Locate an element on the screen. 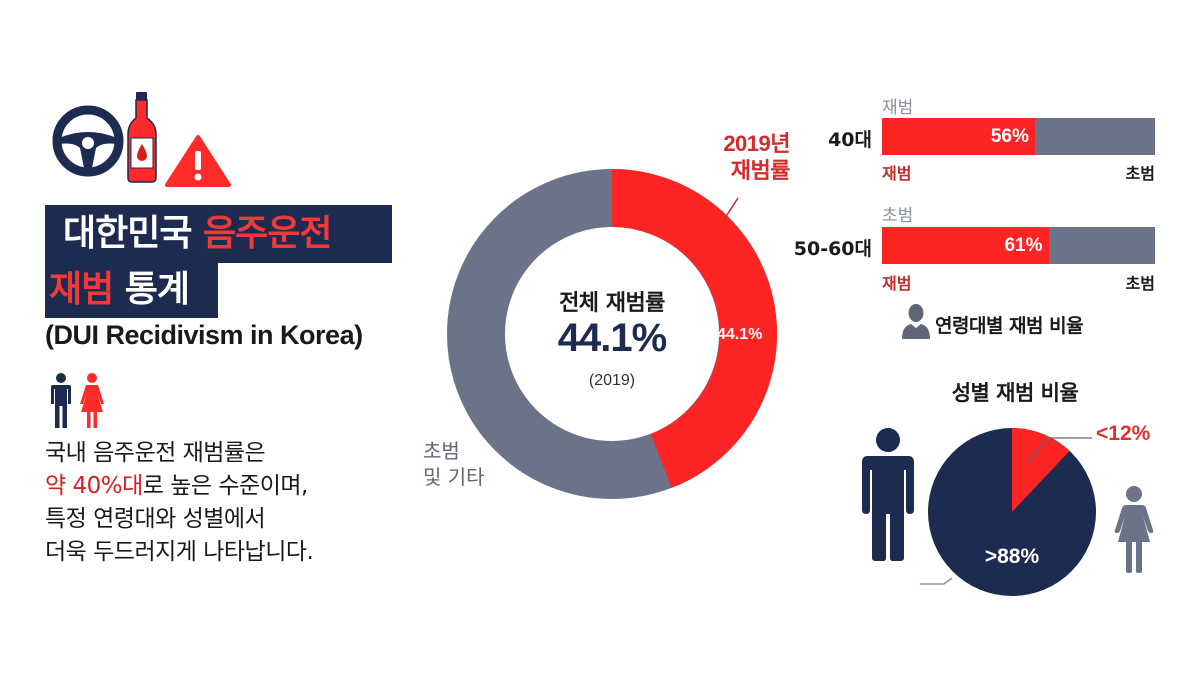  title-recidivism: 재범 is located at coordinates (81, 289).